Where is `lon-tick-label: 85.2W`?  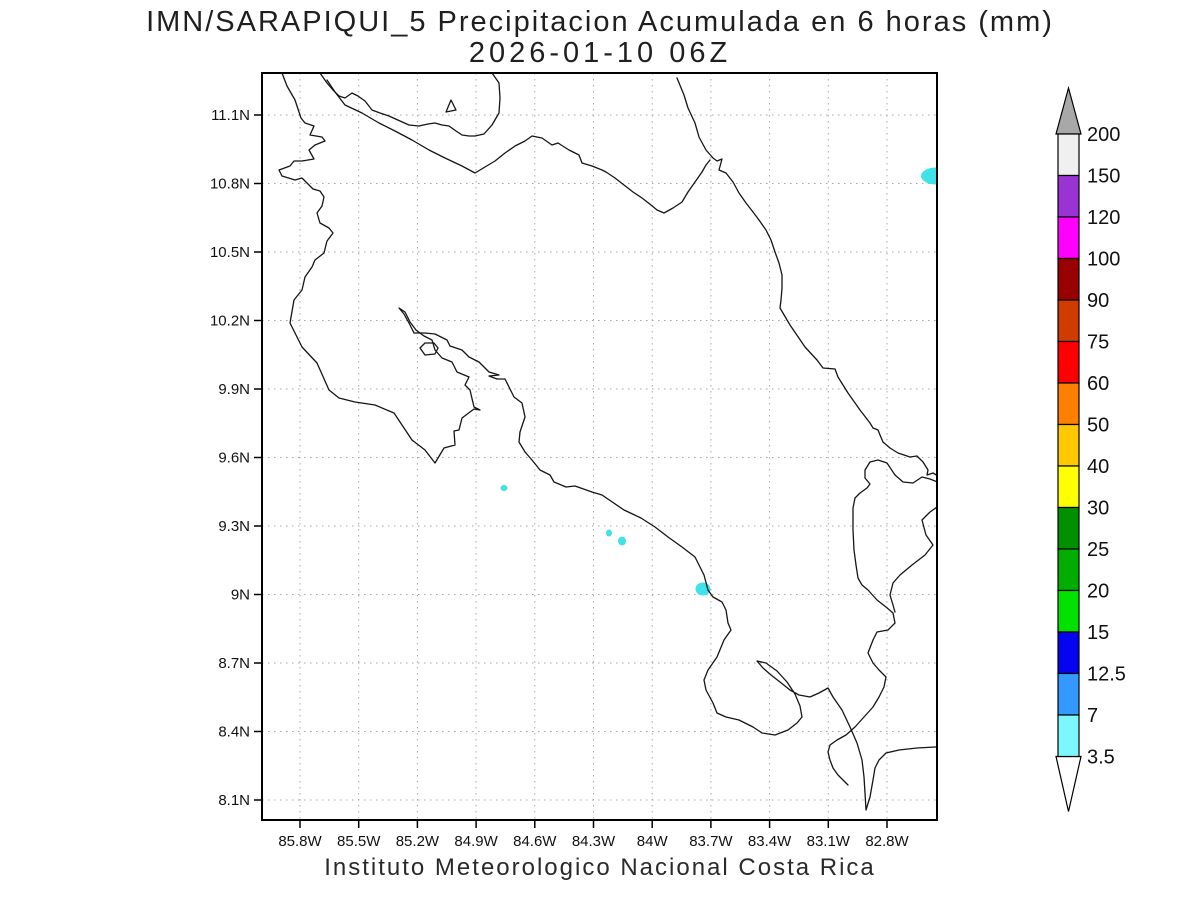 lon-tick-label: 85.2W is located at coordinates (418, 841).